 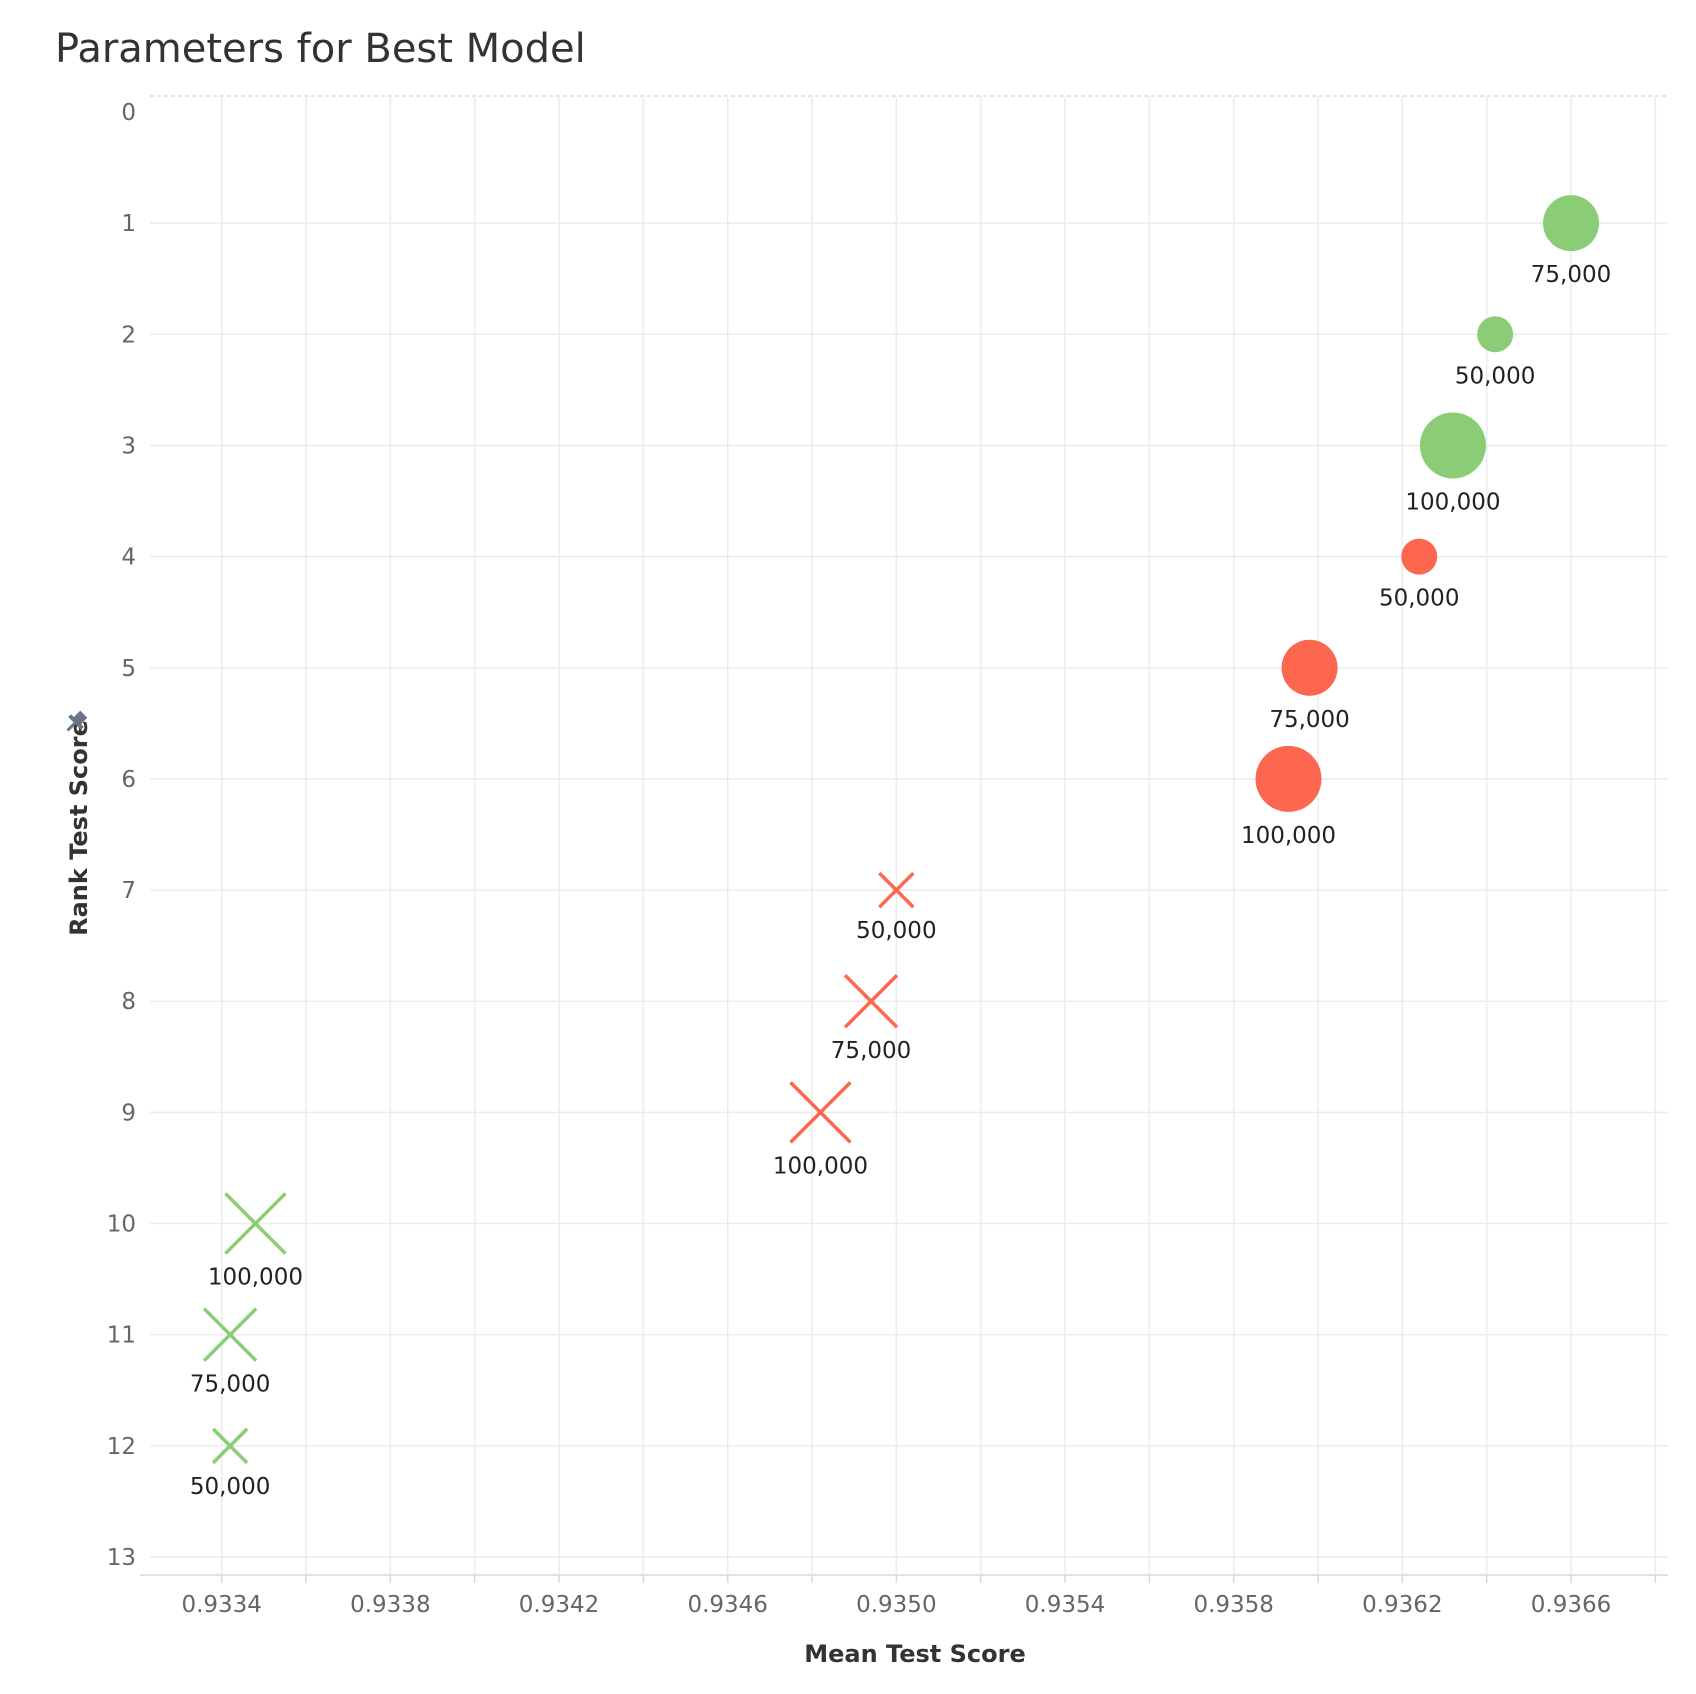 I want to click on y-axis-label: Rank Test Score, so click(x=79, y=828).